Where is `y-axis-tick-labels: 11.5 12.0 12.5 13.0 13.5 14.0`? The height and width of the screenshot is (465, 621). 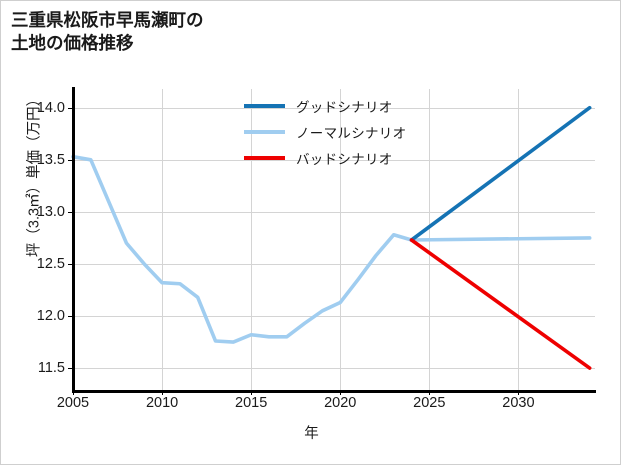 y-axis-tick-labels: 11.5 12.0 12.5 13.0 13.5 14.0 is located at coordinates (33, 232).